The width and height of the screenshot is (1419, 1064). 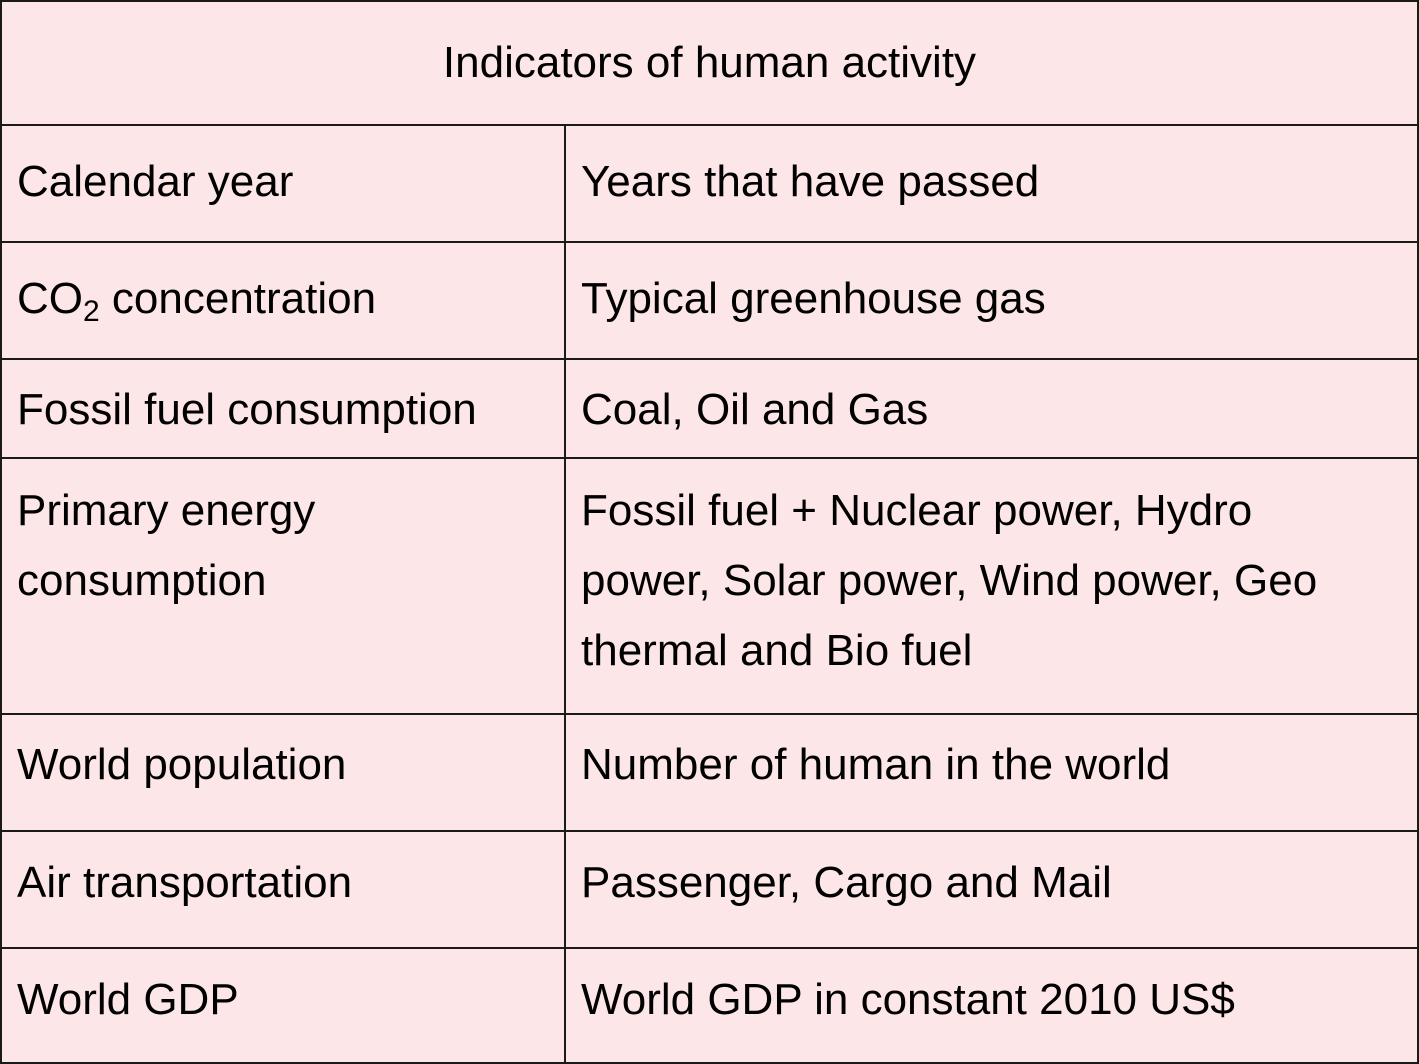 I want to click on description-cell: Typical greenhouse gas, so click(x=991, y=300).